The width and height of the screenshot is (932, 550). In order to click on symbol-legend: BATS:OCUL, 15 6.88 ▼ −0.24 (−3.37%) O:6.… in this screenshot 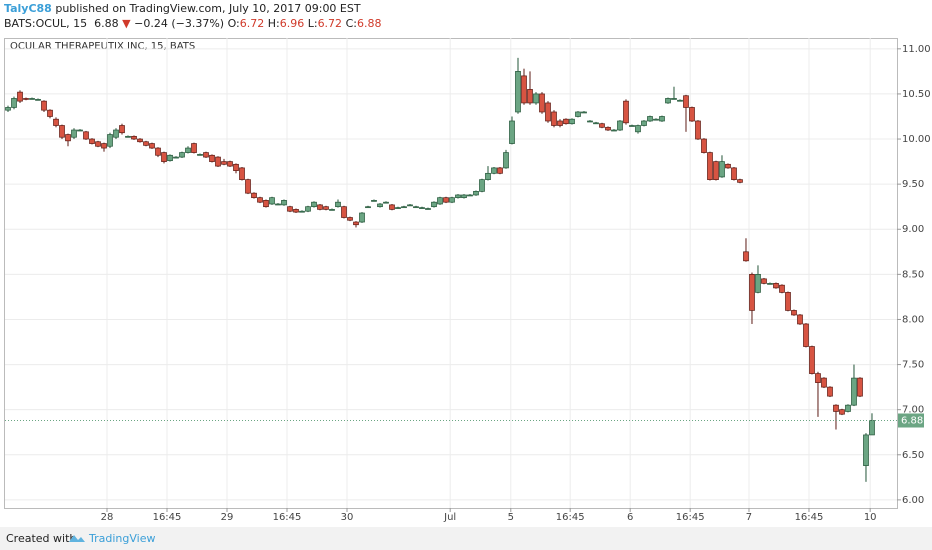, I will do `click(192, 23)`.